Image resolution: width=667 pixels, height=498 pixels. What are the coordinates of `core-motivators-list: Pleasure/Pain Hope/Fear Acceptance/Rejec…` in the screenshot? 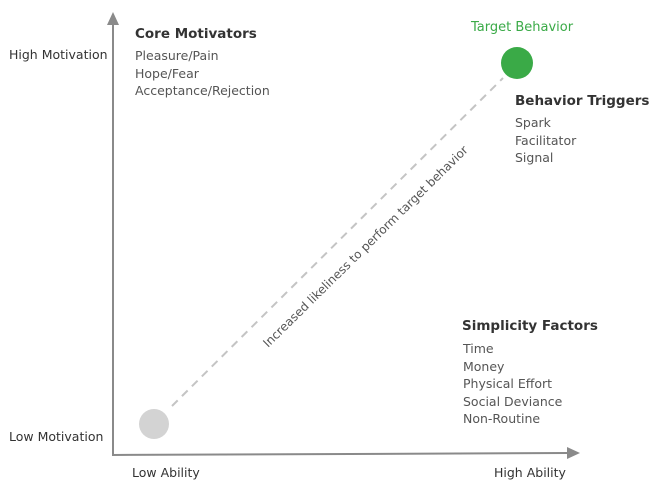 It's located at (202, 73).